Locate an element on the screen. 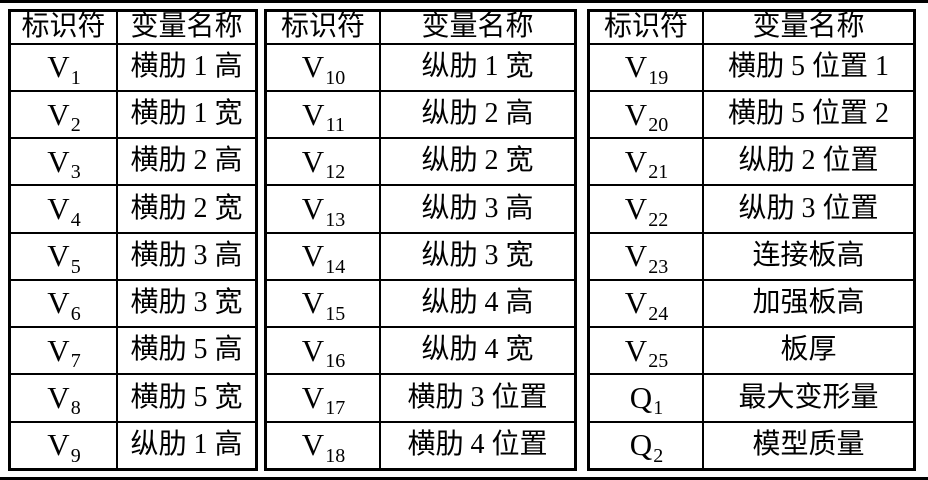 This screenshot has width=928, height=480. subtable-2-header: 标识符 变量名称 is located at coordinates (420, 27).